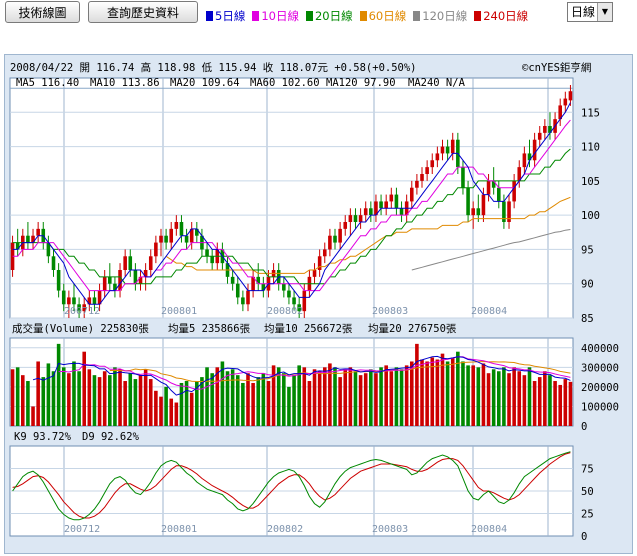  I want to click on volume-header: 均量10 256672張, so click(308, 329).